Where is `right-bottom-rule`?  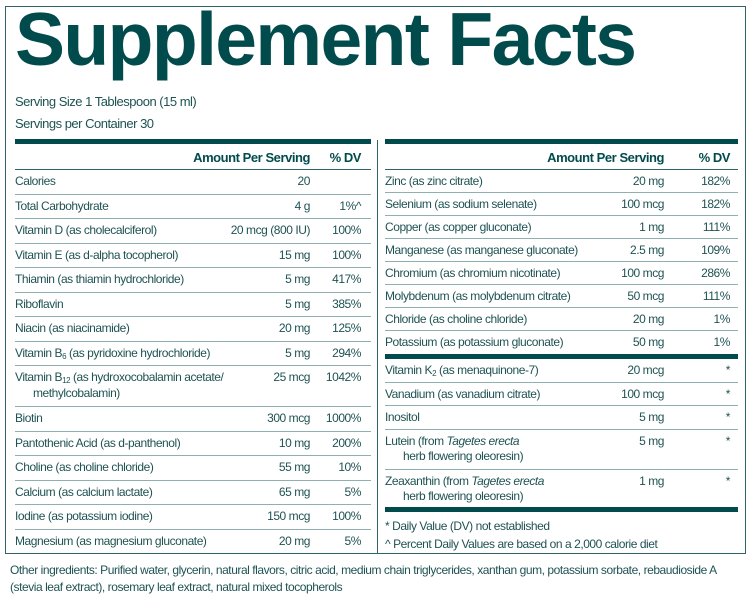
right-bottom-rule is located at coordinates (561, 509).